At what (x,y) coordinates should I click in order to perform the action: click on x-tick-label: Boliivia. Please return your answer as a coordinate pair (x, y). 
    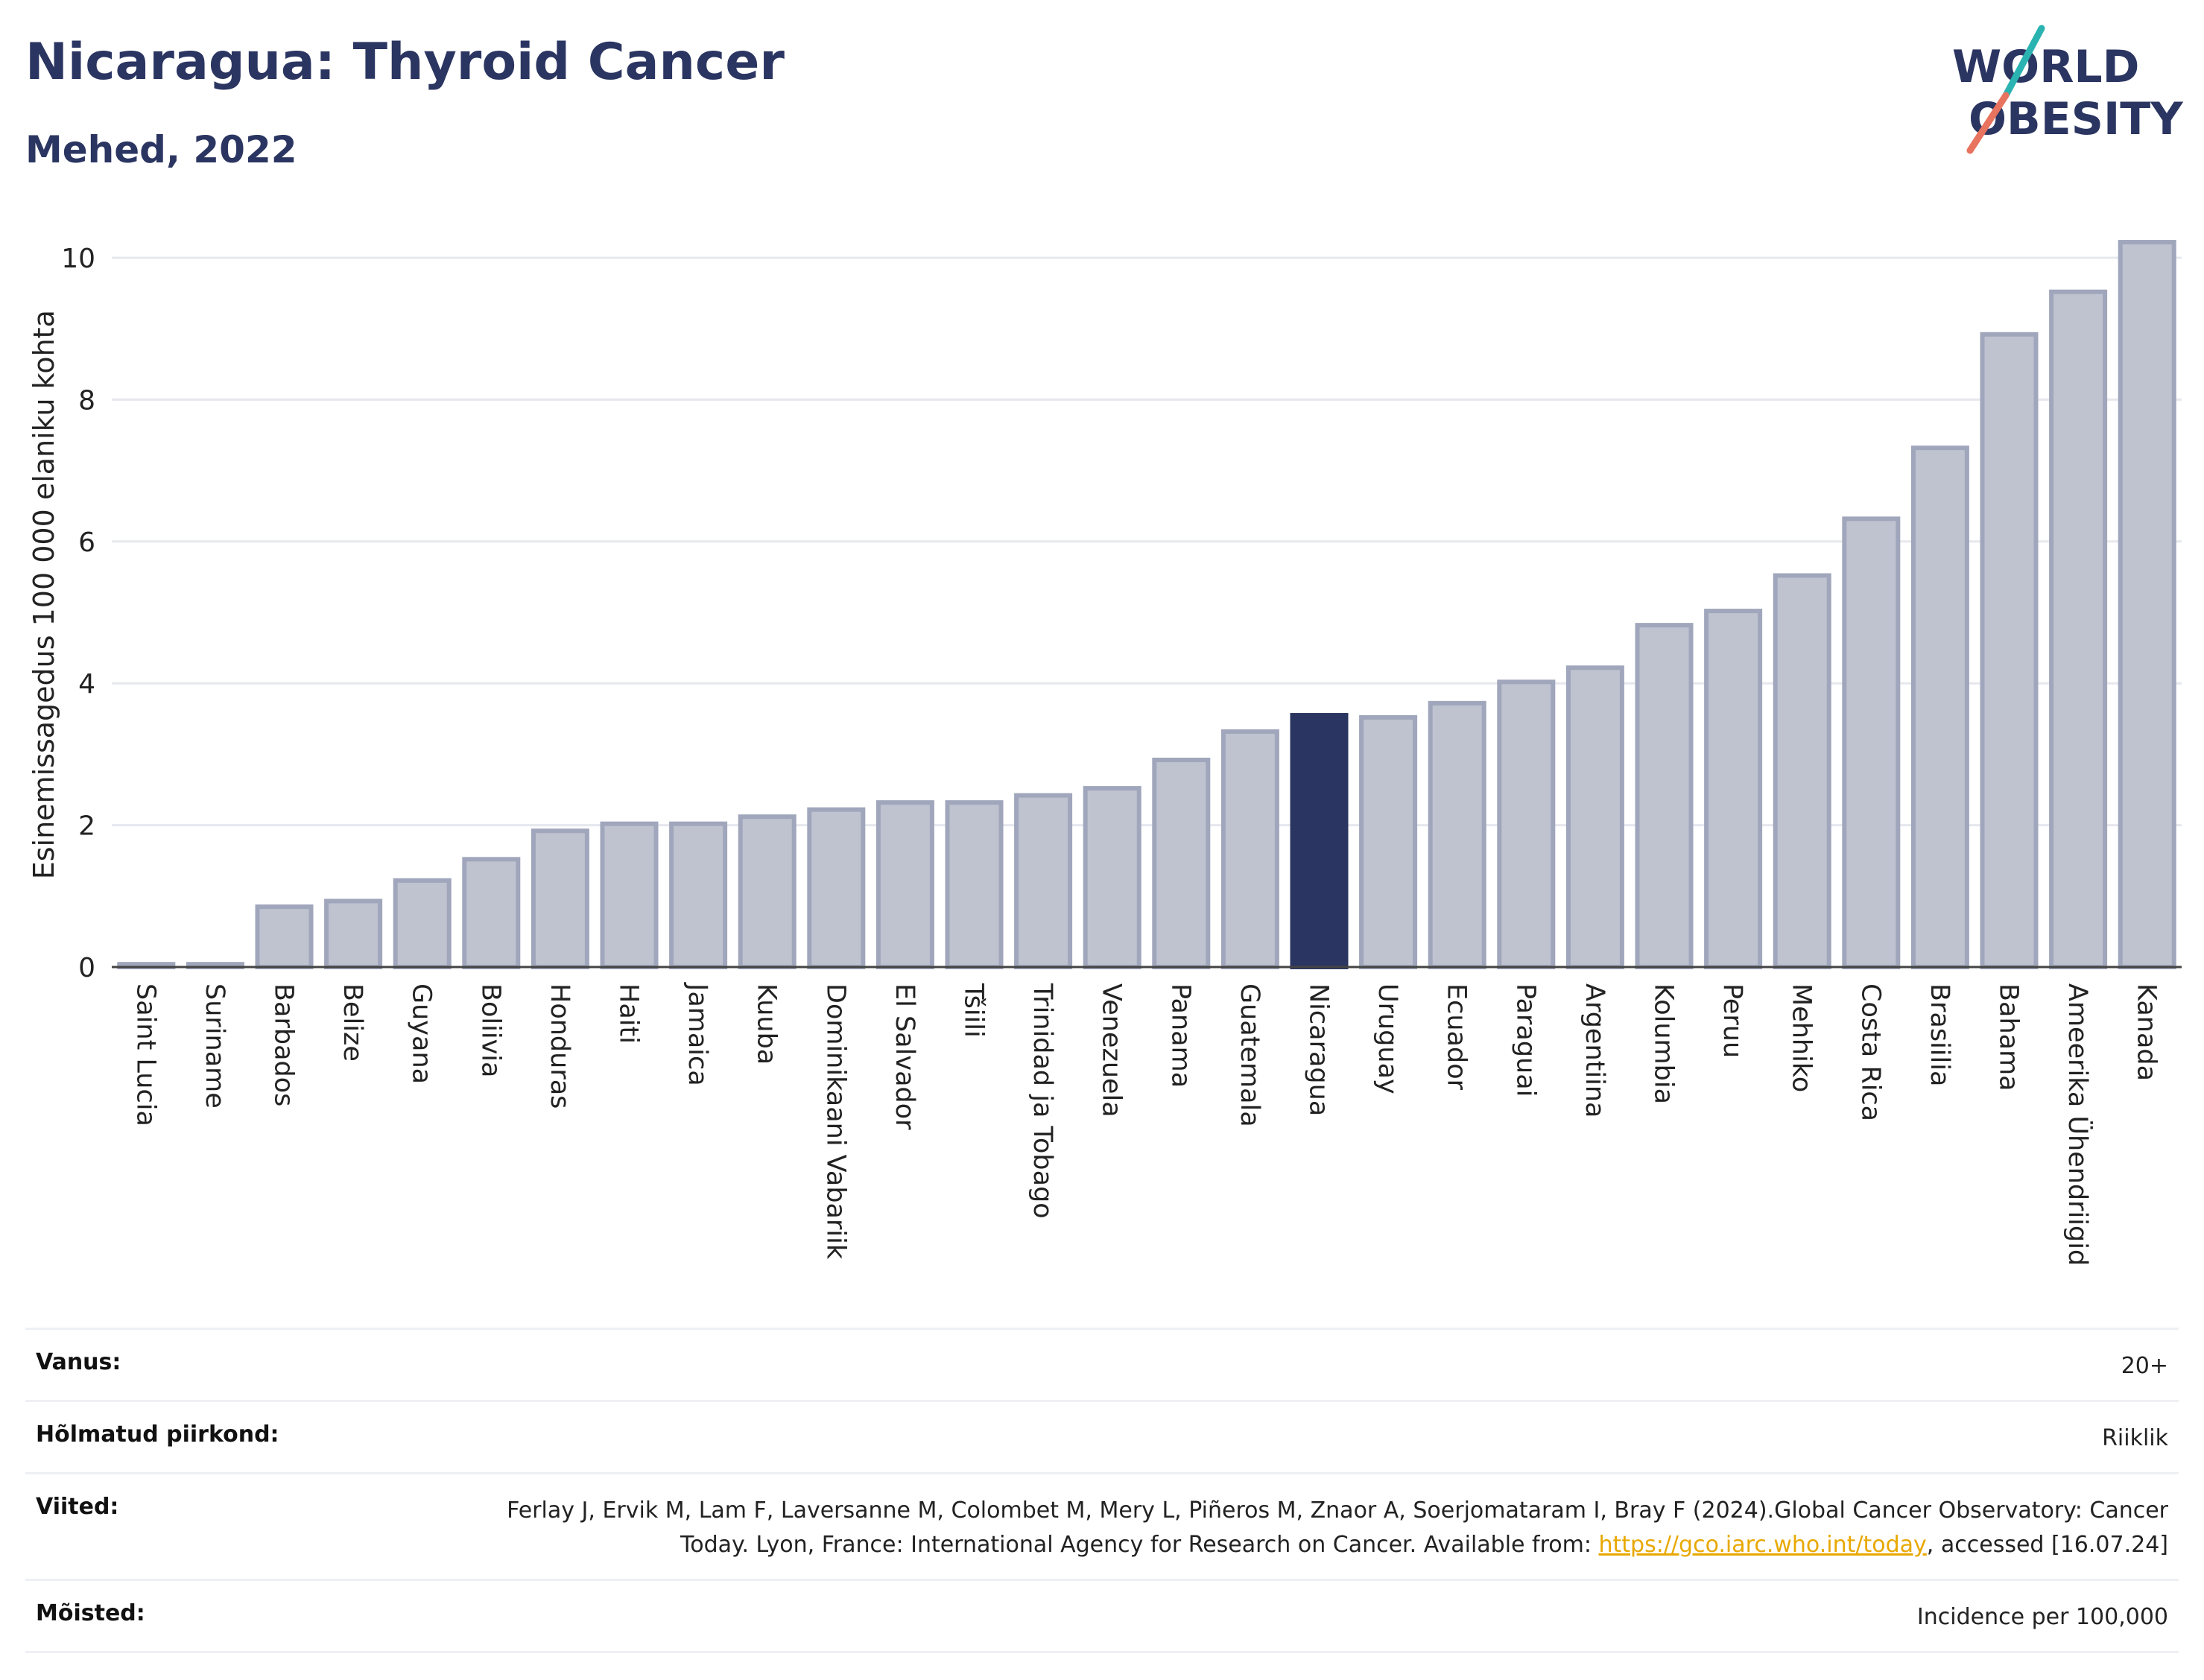
    Looking at the image, I should click on (490, 1030).